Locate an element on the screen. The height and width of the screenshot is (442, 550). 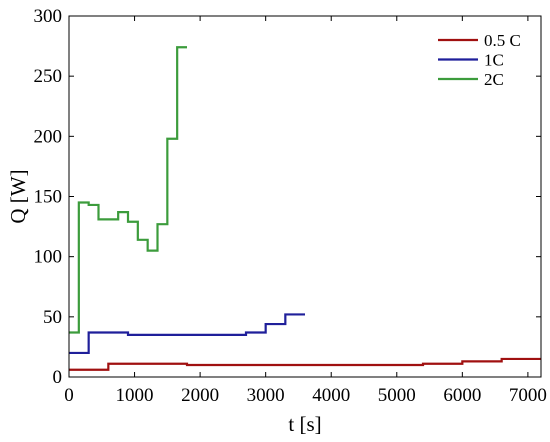
y-tick-label: 100 is located at coordinates (48, 257).